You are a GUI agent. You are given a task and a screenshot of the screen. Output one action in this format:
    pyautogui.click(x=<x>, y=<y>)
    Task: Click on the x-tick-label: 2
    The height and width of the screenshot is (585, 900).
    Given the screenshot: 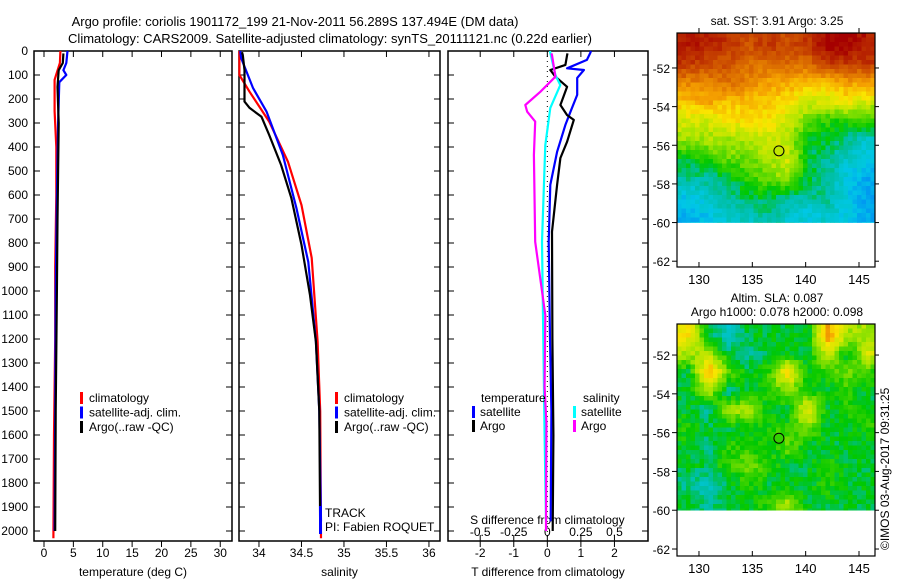 What is the action you would take?
    pyautogui.click(x=614, y=553)
    